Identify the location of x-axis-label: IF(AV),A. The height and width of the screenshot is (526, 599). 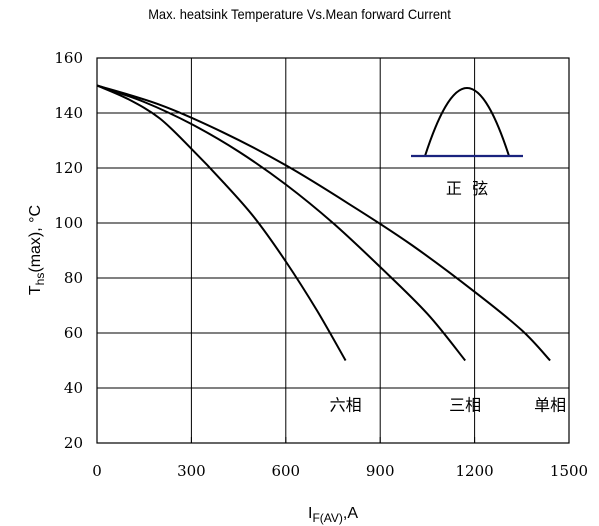
(333, 515).